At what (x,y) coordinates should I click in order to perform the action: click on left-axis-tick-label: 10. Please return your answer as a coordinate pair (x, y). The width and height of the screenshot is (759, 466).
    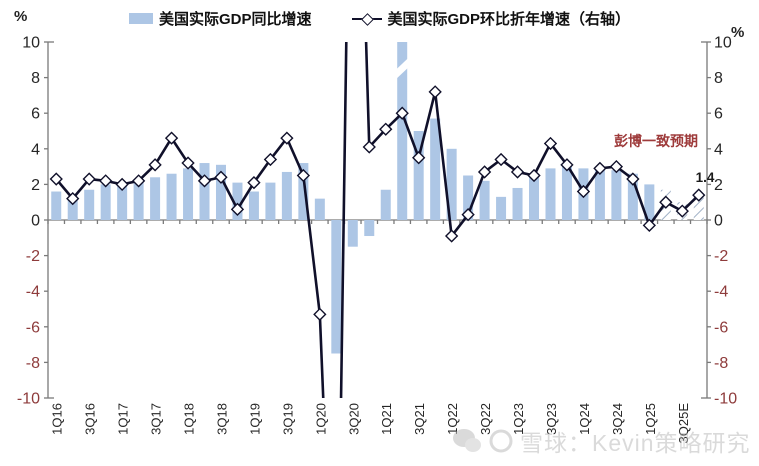
    Looking at the image, I should click on (31, 43).